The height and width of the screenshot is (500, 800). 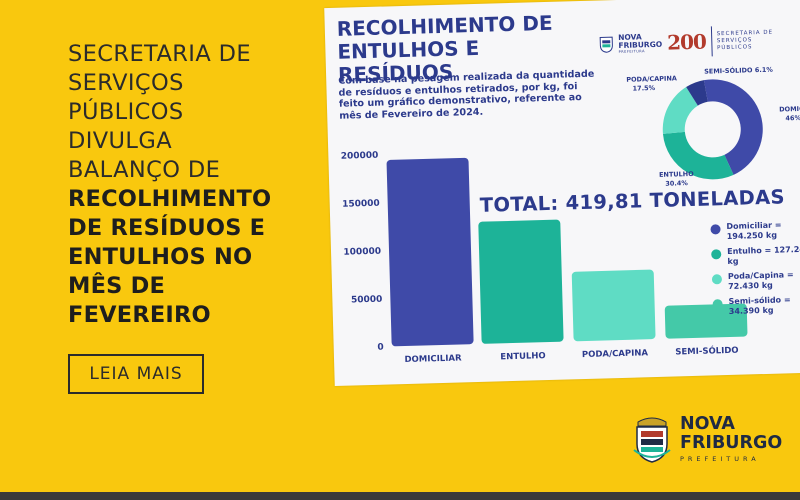 I want to click on y-tick-label: 150000, so click(x=361, y=204).